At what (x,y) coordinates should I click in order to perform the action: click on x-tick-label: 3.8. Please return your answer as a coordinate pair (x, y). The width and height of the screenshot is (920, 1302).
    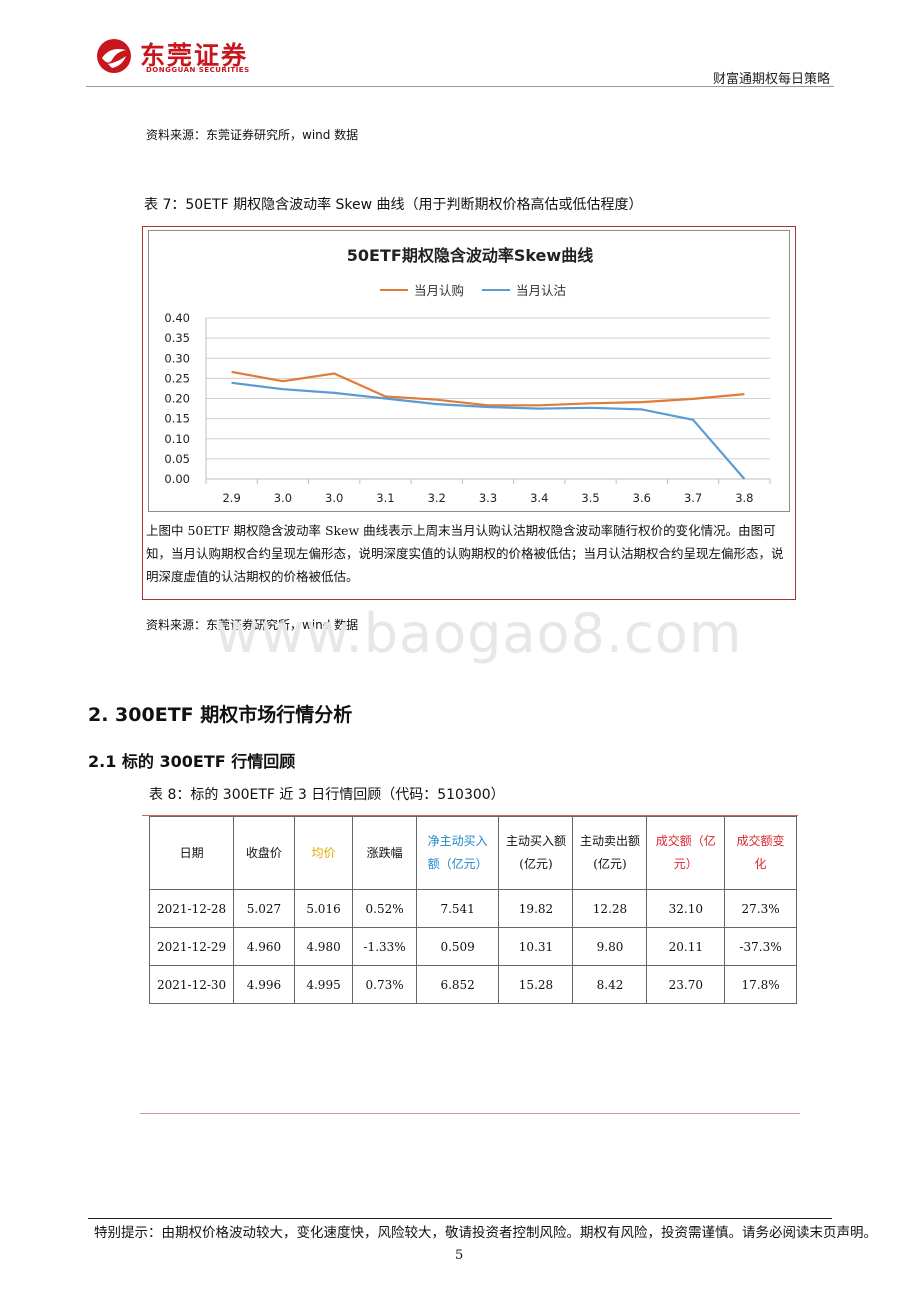
    Looking at the image, I should click on (744, 498).